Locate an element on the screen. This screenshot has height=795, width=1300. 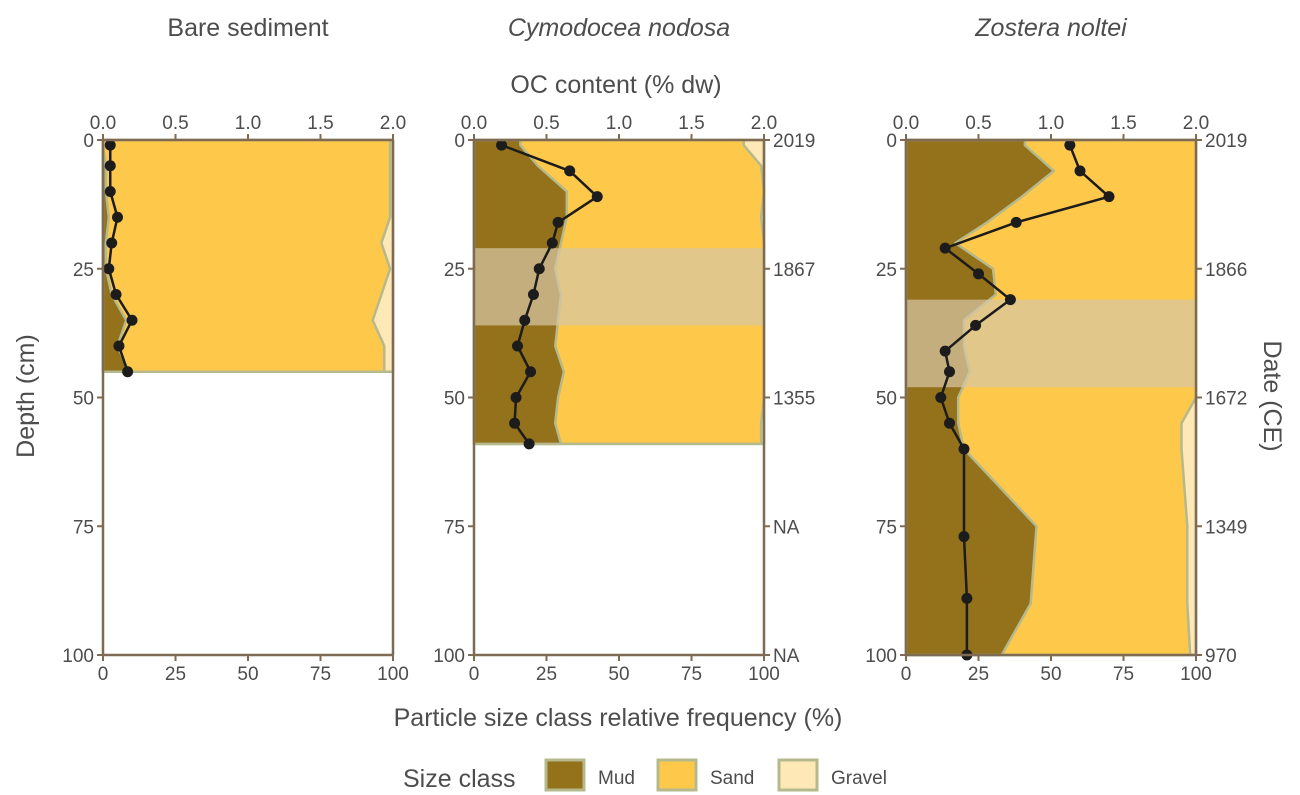
date-tick-label: 1355 is located at coordinates (794, 399).